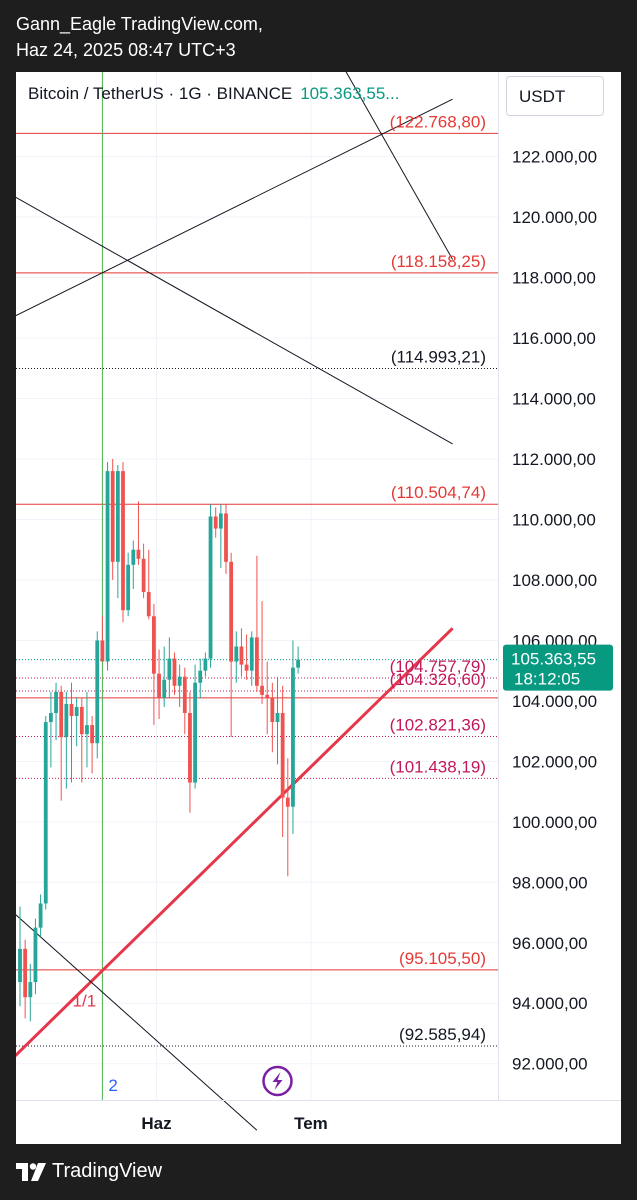 The height and width of the screenshot is (1200, 637). Describe the element at coordinates (550, 1064) in the screenshot. I see `price-axis-label: 92.000,00` at that location.